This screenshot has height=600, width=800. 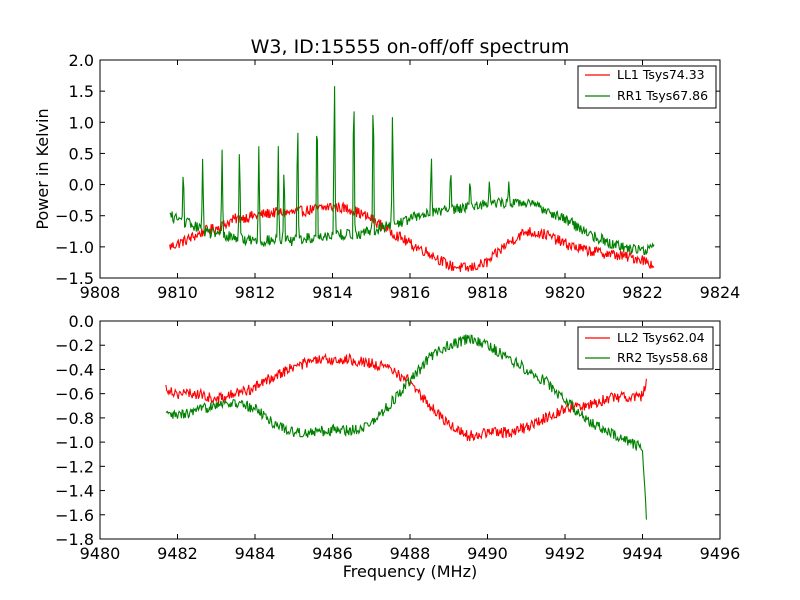 What do you see at coordinates (255, 553) in the screenshot?
I see `bottom-x-tick-label: 9484` at bounding box center [255, 553].